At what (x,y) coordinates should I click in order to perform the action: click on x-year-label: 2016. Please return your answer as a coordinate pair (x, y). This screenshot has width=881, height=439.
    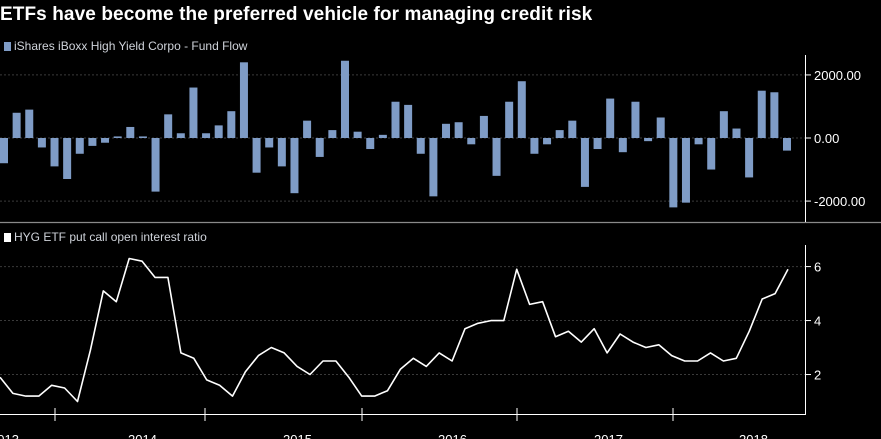
    Looking at the image, I should click on (452, 435).